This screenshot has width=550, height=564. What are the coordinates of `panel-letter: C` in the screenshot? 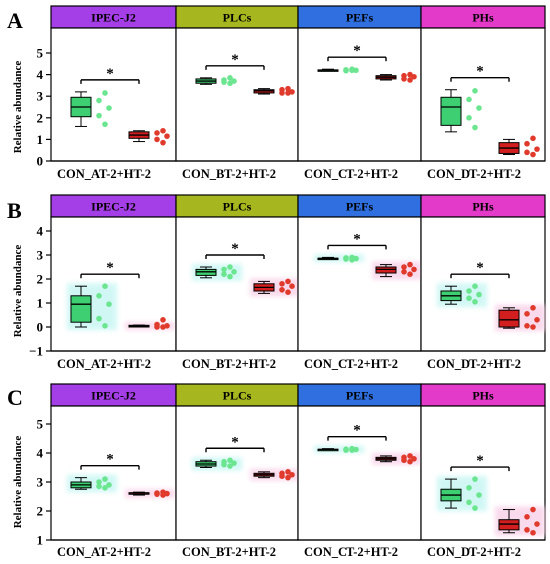 It's located at (15, 397).